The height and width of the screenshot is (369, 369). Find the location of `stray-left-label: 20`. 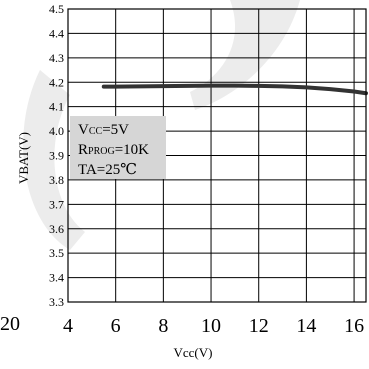

stray-left-label: 20 is located at coordinates (10, 324).